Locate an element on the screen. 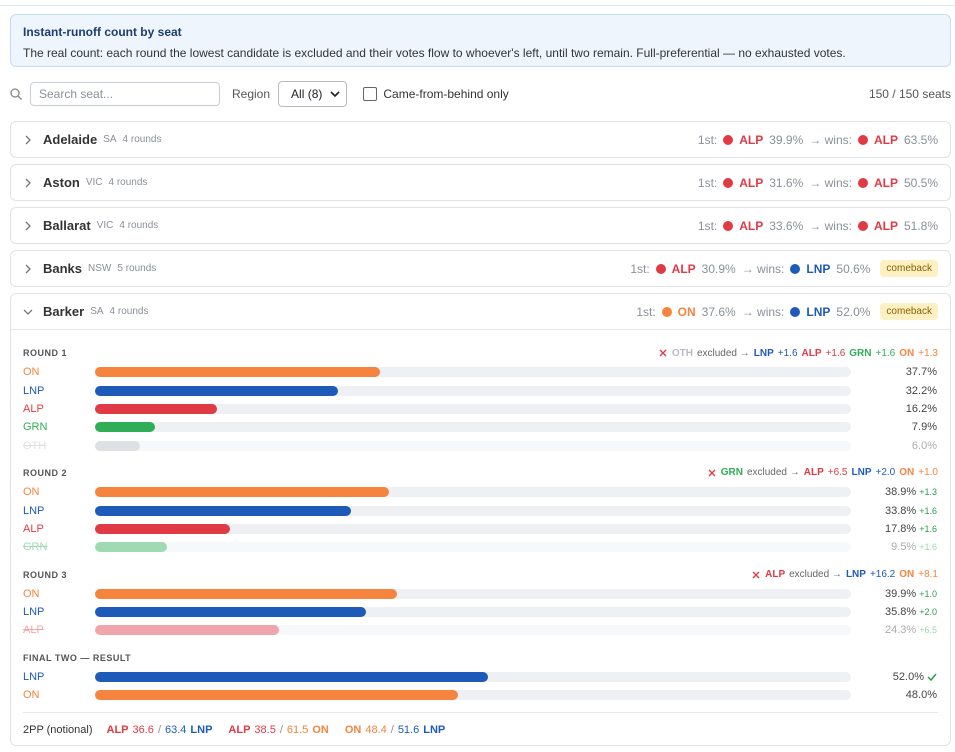  candidate-row: ALP 17.8% +1.6 is located at coordinates (480, 529).